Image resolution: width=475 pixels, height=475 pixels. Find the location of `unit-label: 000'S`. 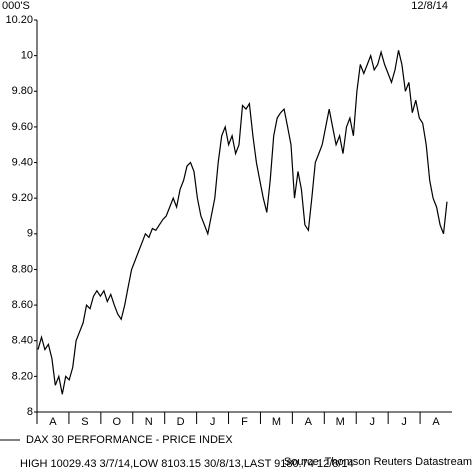

unit-label: 000'S is located at coordinates (16, 6).